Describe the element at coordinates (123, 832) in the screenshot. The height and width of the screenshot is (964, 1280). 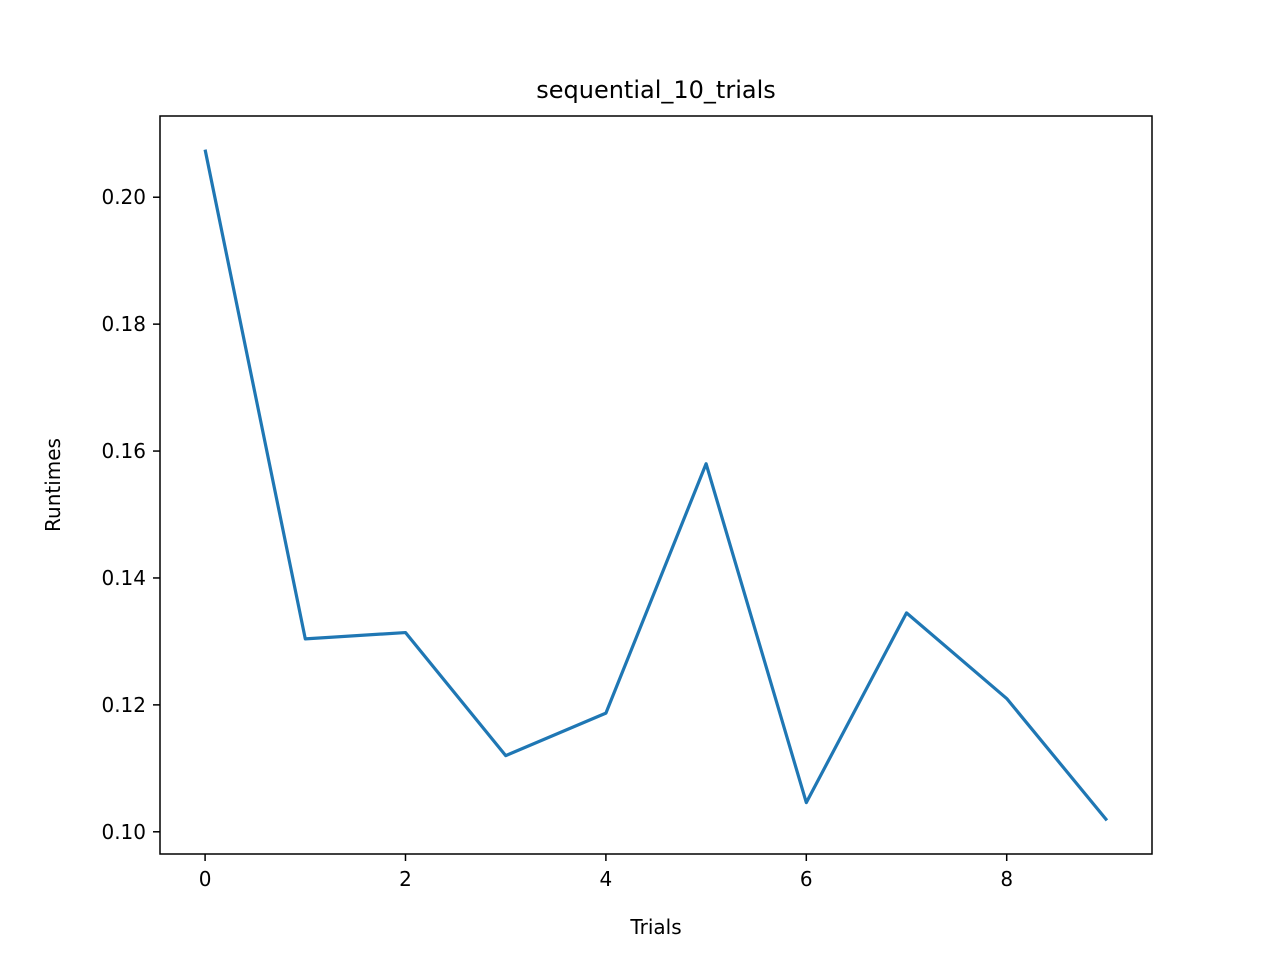
I see `y-tick-label: 0.10` at that location.